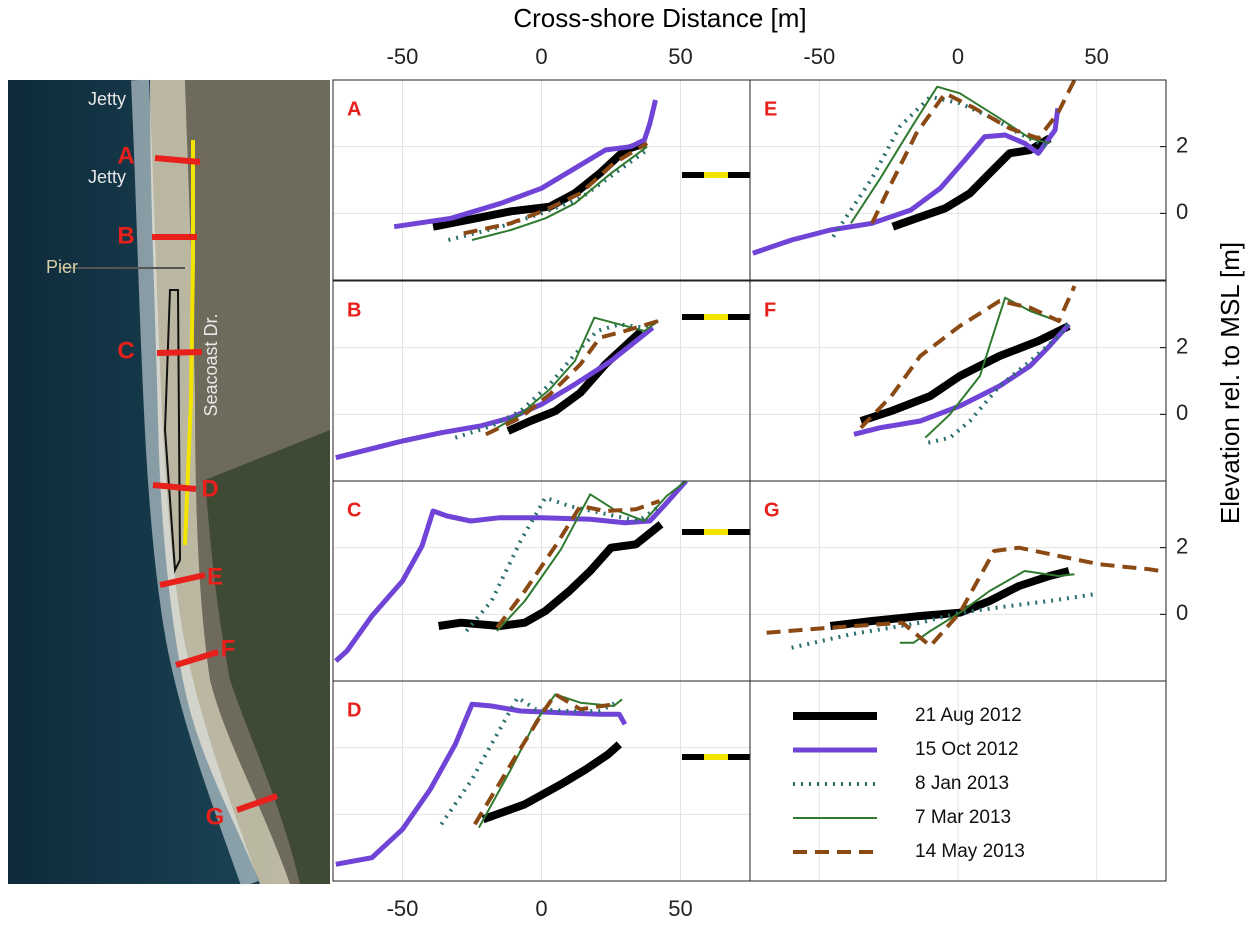 The image size is (1256, 926). What do you see at coordinates (963, 817) in the screenshot?
I see `legend-label: 7 Mar 2013` at bounding box center [963, 817].